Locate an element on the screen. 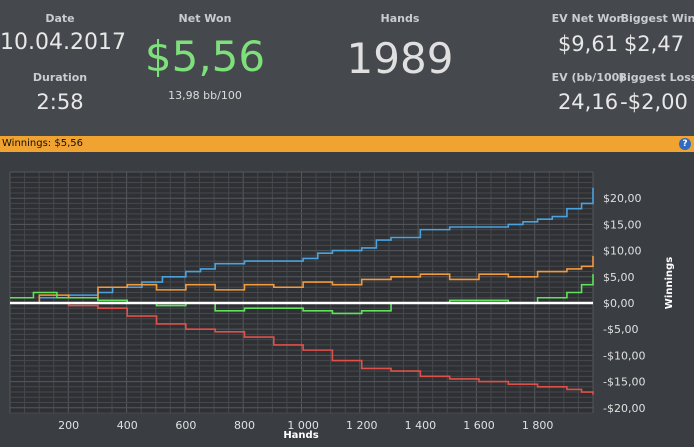 The height and width of the screenshot is (447, 694). y-tick-label: -$15,00 is located at coordinates (624, 382).